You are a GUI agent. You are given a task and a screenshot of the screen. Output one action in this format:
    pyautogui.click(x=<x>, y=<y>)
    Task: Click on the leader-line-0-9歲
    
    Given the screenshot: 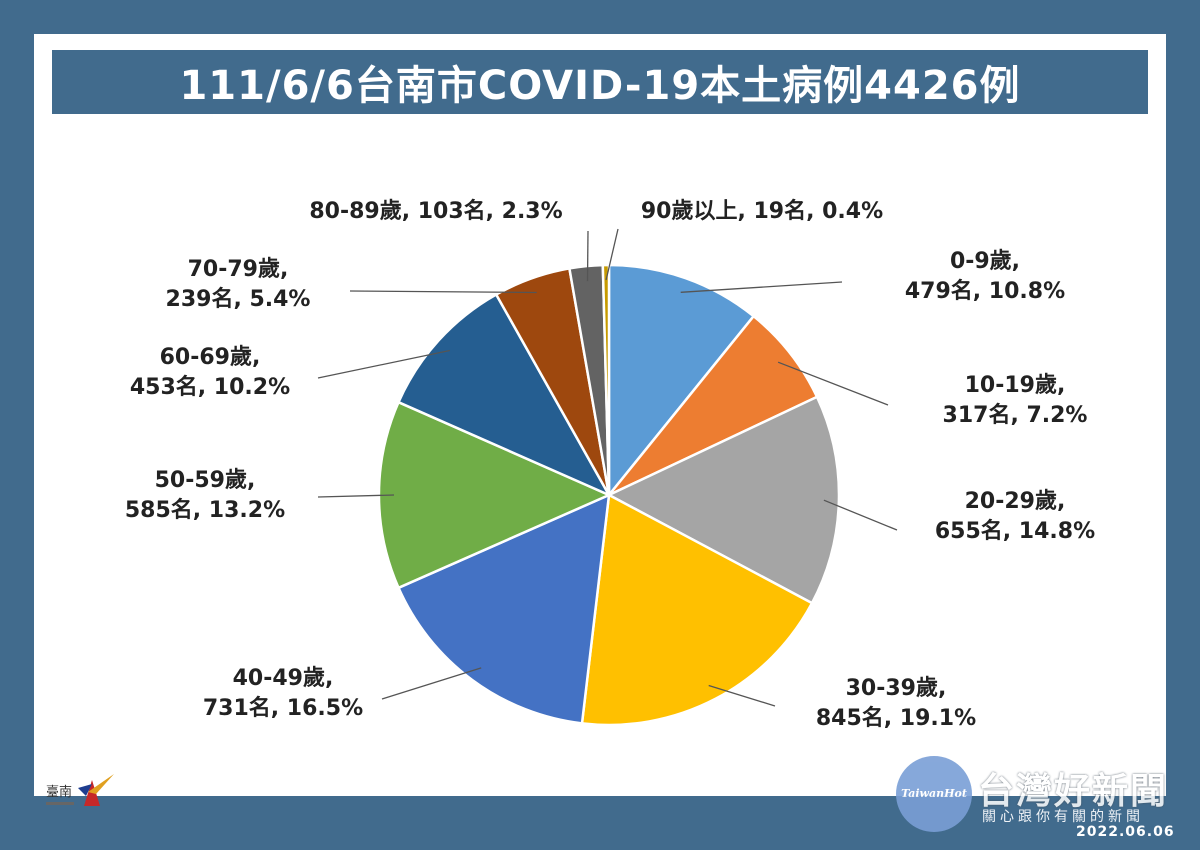 What is the action you would take?
    pyautogui.click(x=761, y=287)
    